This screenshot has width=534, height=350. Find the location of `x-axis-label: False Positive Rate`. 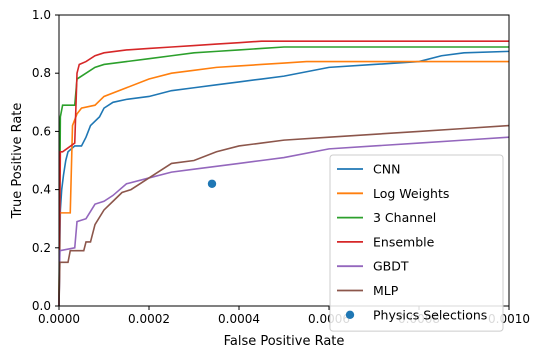

x-axis-label: False Positive Rate is located at coordinates (284, 341).